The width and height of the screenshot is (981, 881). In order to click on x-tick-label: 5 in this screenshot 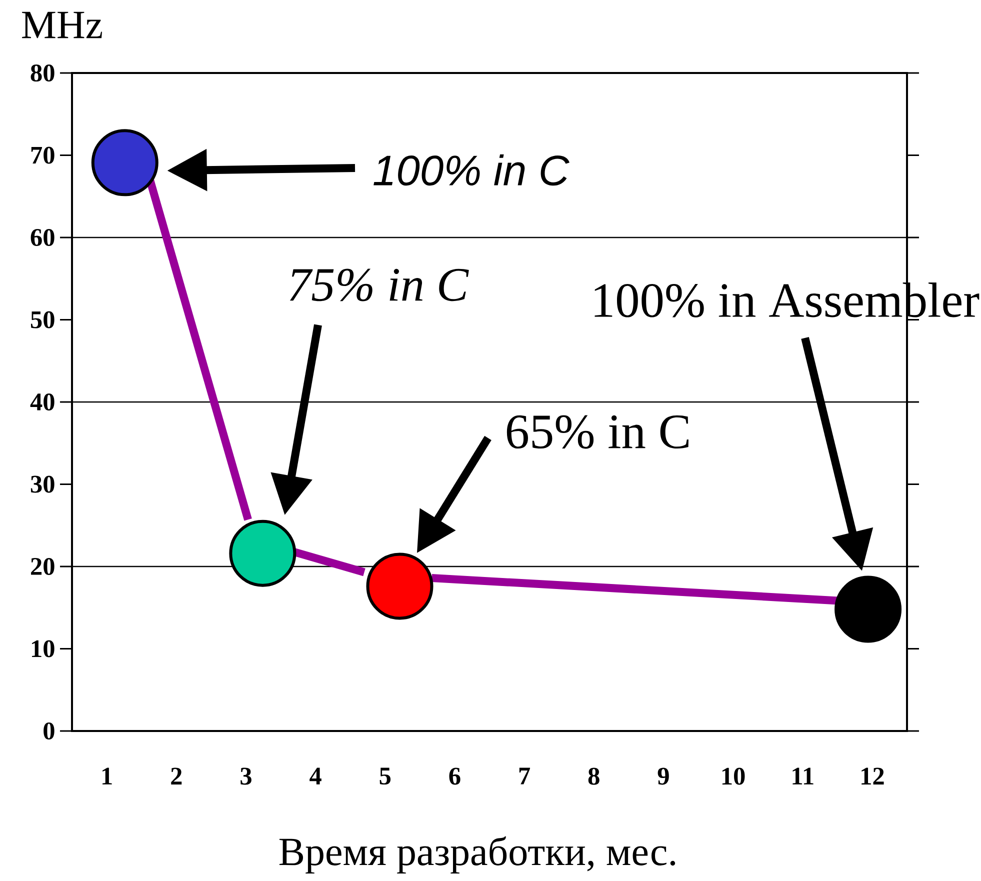, I will do `click(385, 776)`.